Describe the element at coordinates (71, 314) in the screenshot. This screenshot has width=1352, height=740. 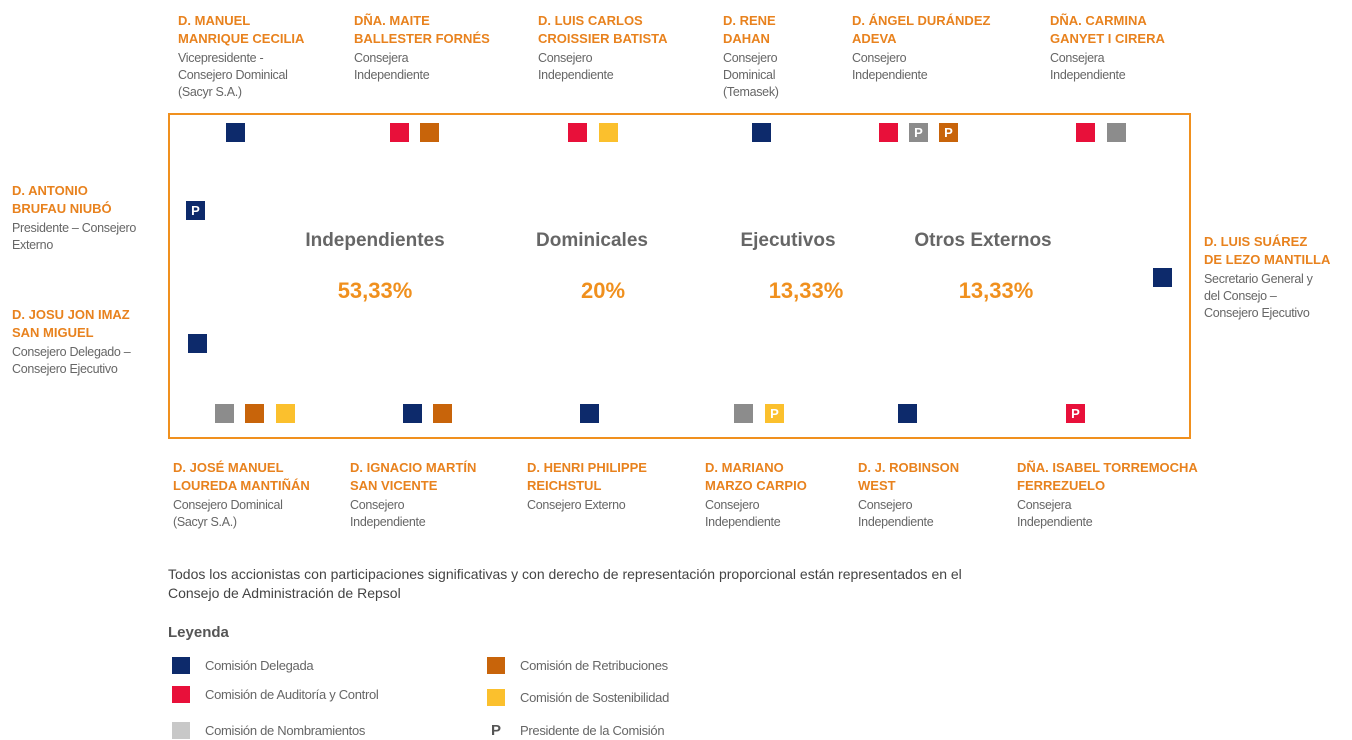
I see `member-name: D. JOSU JON IMAZ` at that location.